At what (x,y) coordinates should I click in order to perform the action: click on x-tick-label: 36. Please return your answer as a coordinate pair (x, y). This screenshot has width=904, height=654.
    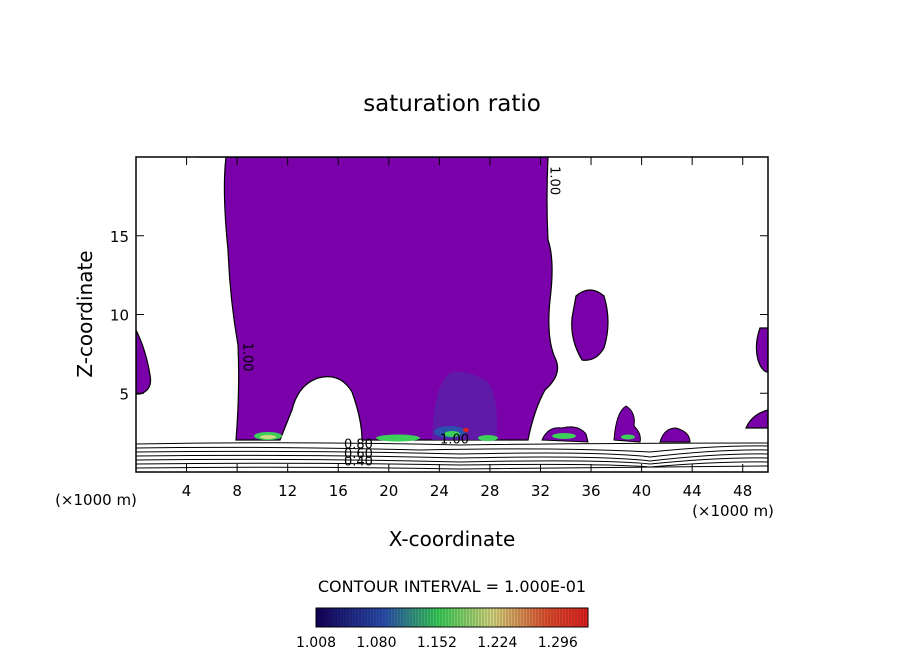
    Looking at the image, I should click on (590, 491).